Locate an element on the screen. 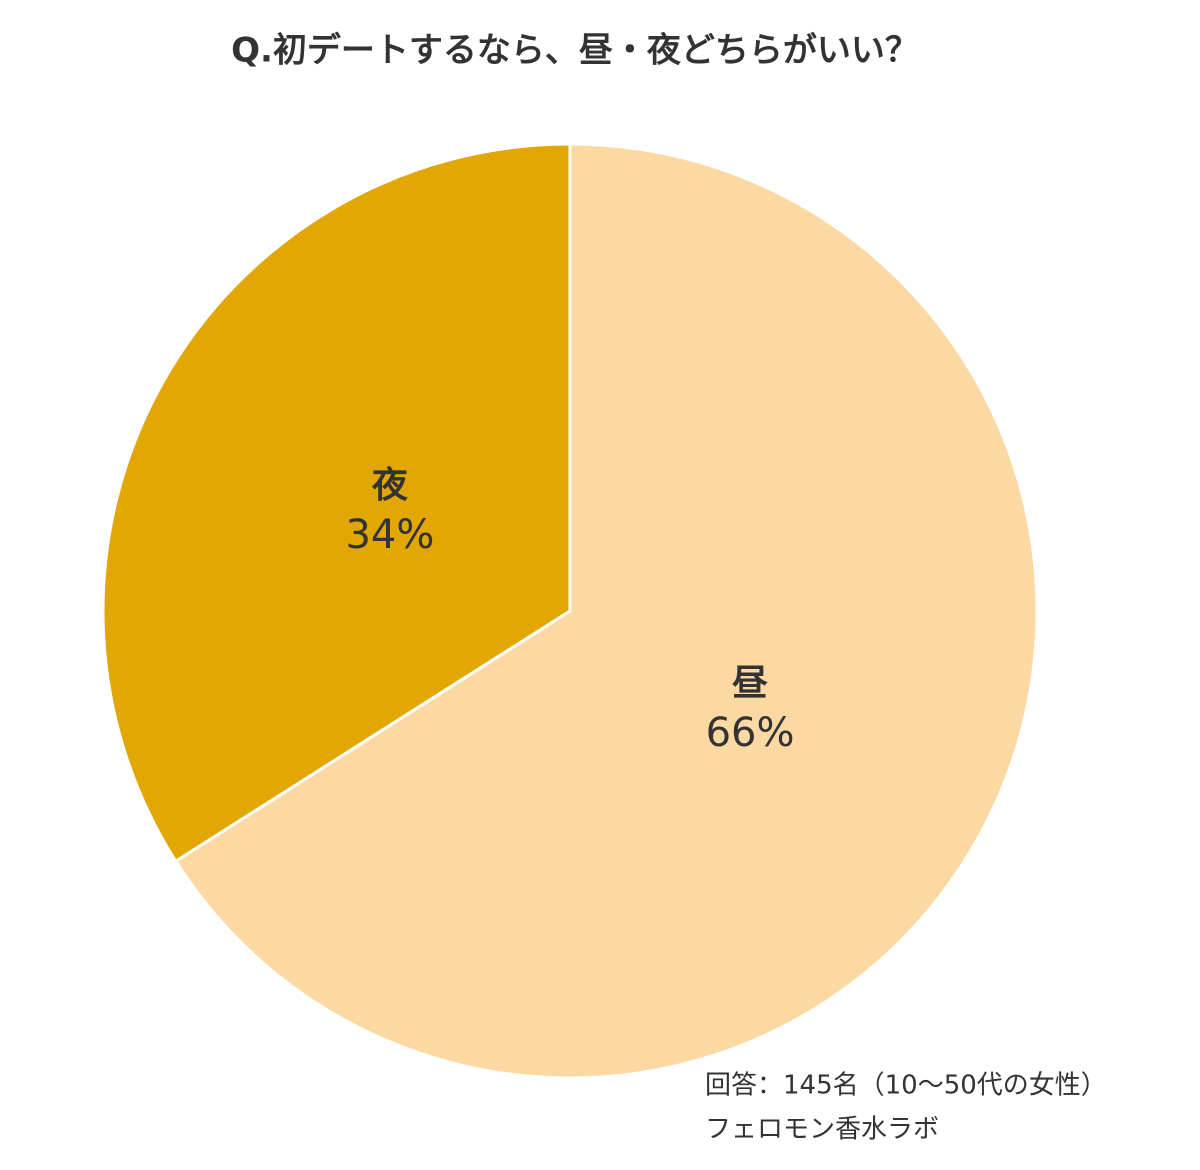 This screenshot has width=1200, height=1170. slice-category: 昼 is located at coordinates (750, 683).